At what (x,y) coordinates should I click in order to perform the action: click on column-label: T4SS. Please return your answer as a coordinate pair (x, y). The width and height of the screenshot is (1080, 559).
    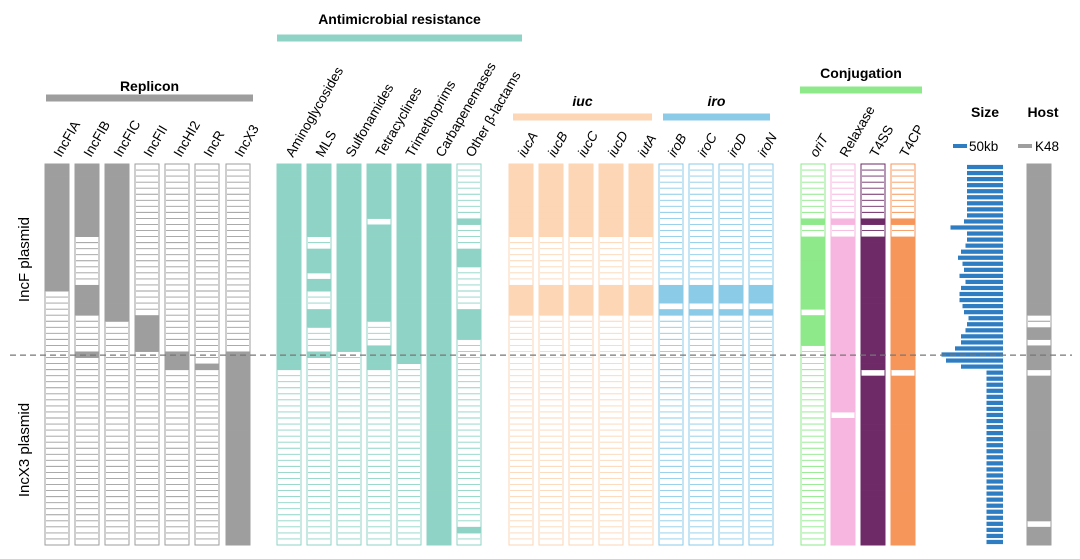
    Looking at the image, I should click on (882, 141).